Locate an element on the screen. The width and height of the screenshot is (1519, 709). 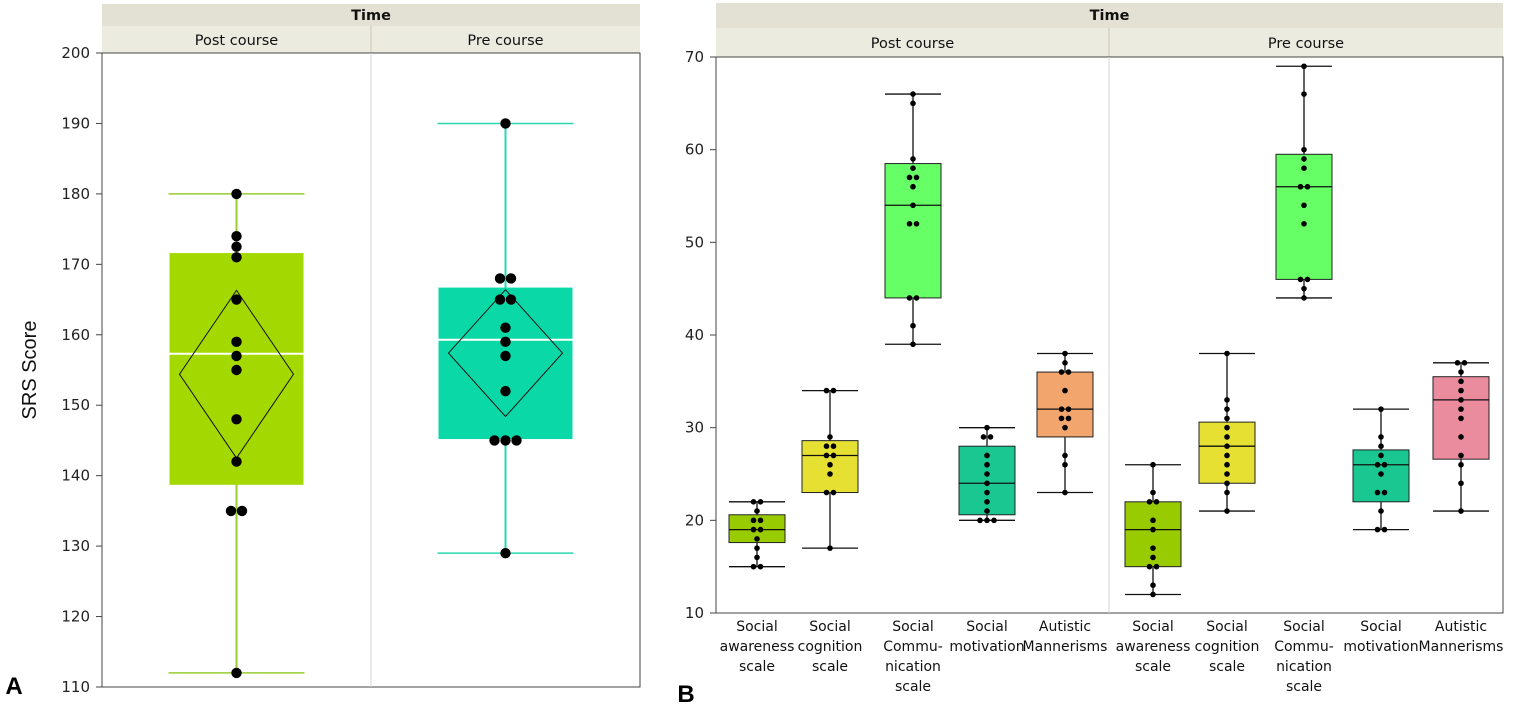
y-tick-label: 40 is located at coordinates (694, 335).